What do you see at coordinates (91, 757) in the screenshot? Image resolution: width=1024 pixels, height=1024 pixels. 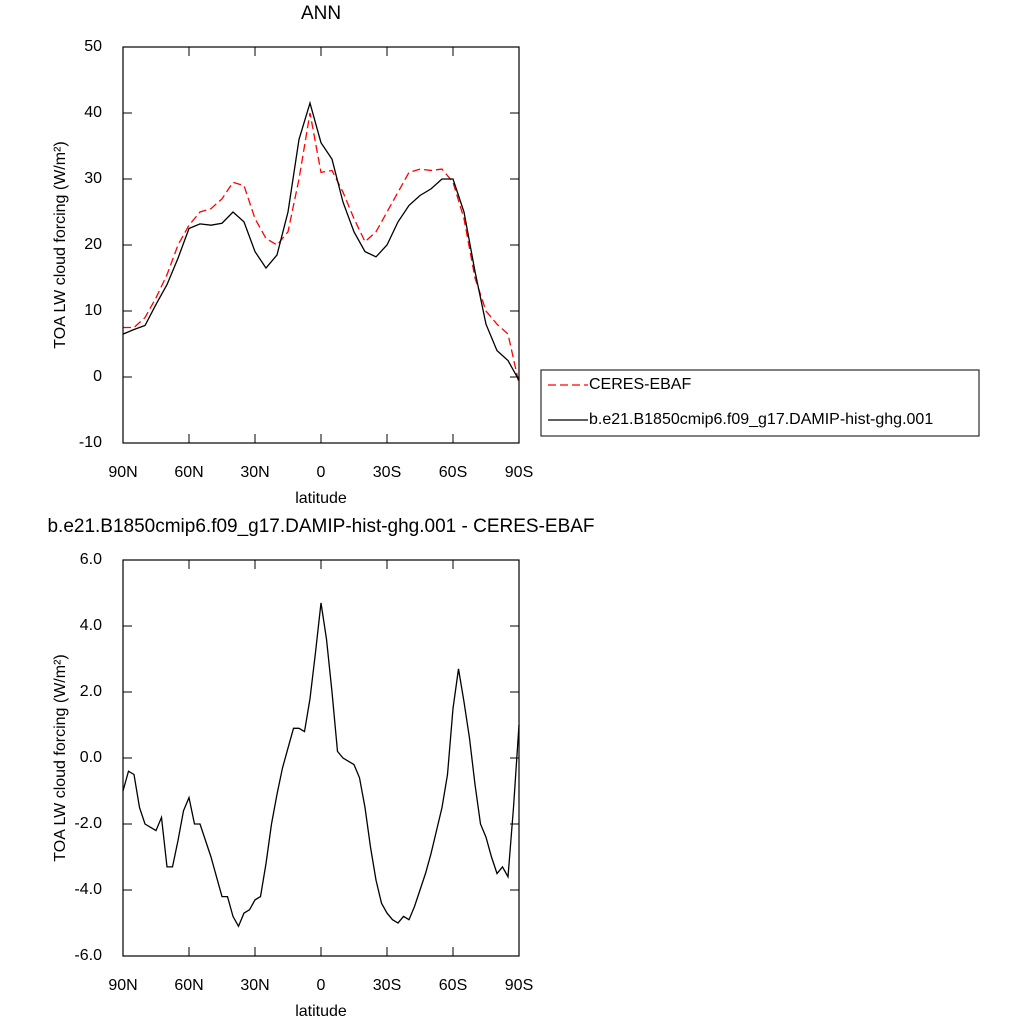 I see `y-tick-label: 0.0` at bounding box center [91, 757].